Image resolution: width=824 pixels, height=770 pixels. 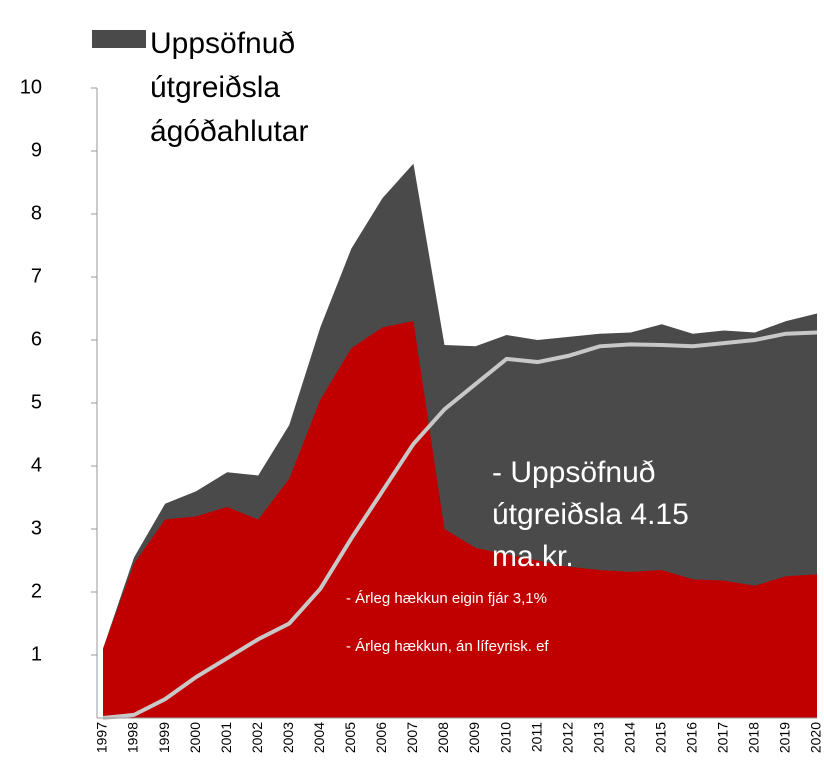 What do you see at coordinates (36, 402) in the screenshot?
I see `y-tick-label: 5` at bounding box center [36, 402].